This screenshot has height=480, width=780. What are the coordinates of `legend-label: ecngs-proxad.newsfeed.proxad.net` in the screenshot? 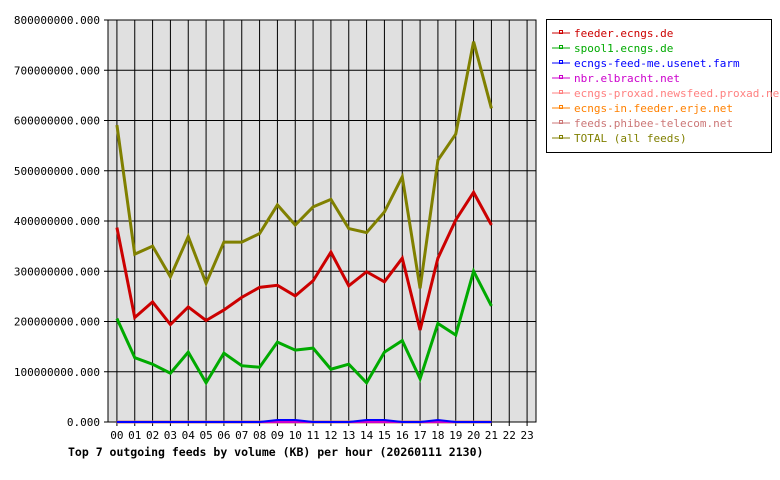 It's located at (677, 93).